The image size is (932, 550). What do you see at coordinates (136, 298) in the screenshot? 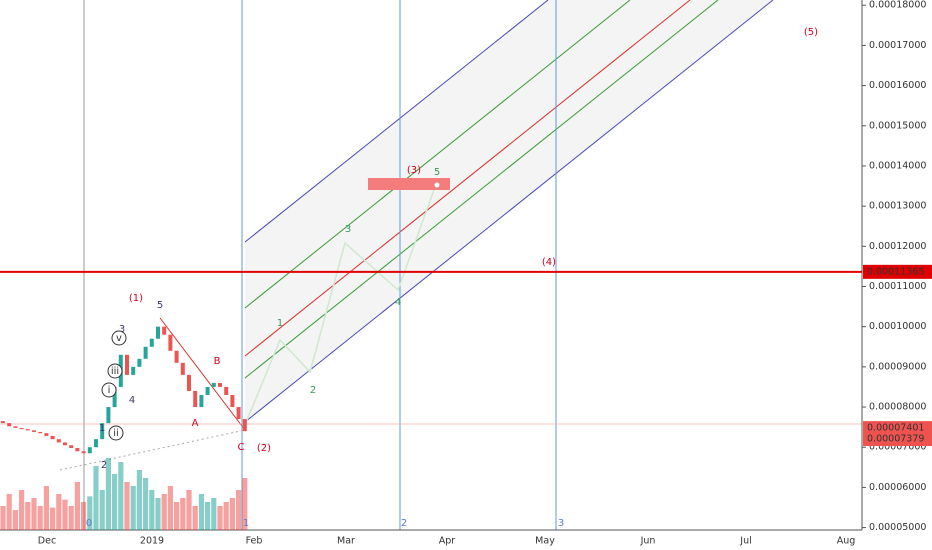
I see `wave-label: (1)` at bounding box center [136, 298].